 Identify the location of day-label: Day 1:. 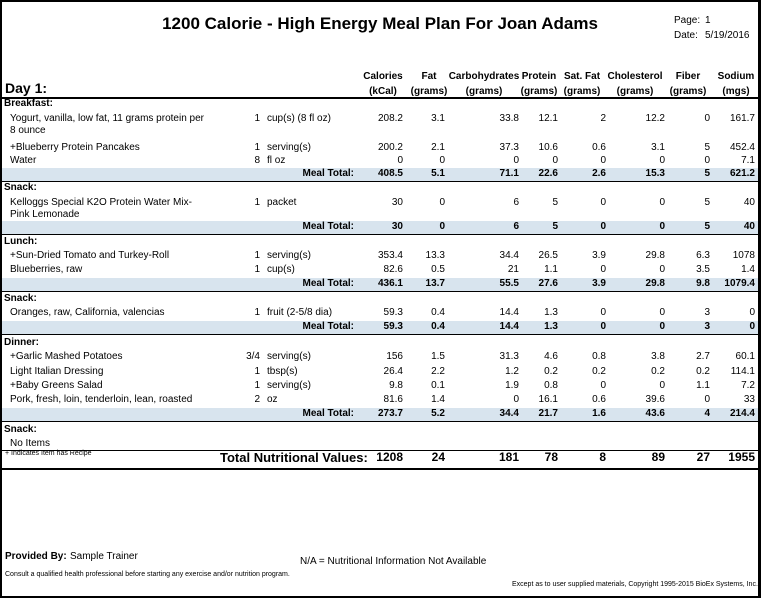
(26, 88).